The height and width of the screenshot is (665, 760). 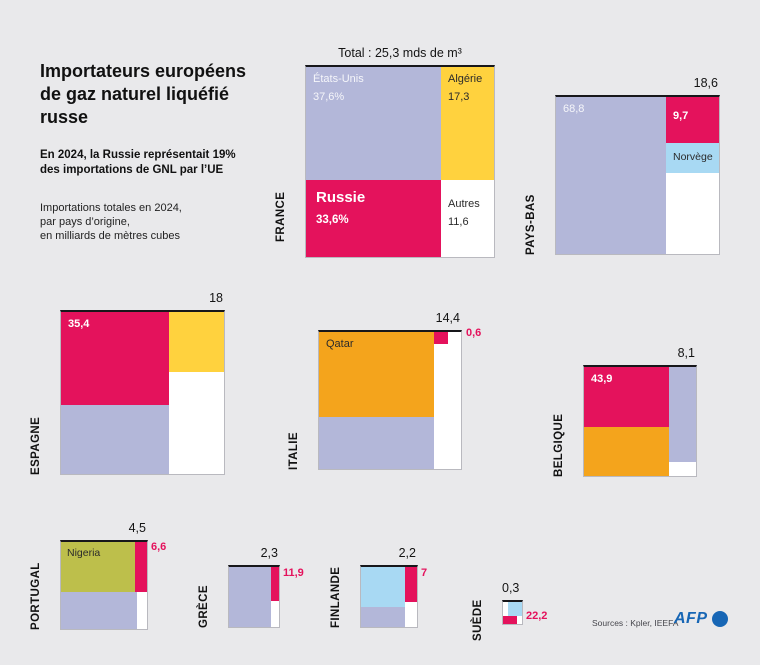 I want to click on treemap-belgique: 8,1 BELGIQUE 43,9, so click(x=625, y=411).